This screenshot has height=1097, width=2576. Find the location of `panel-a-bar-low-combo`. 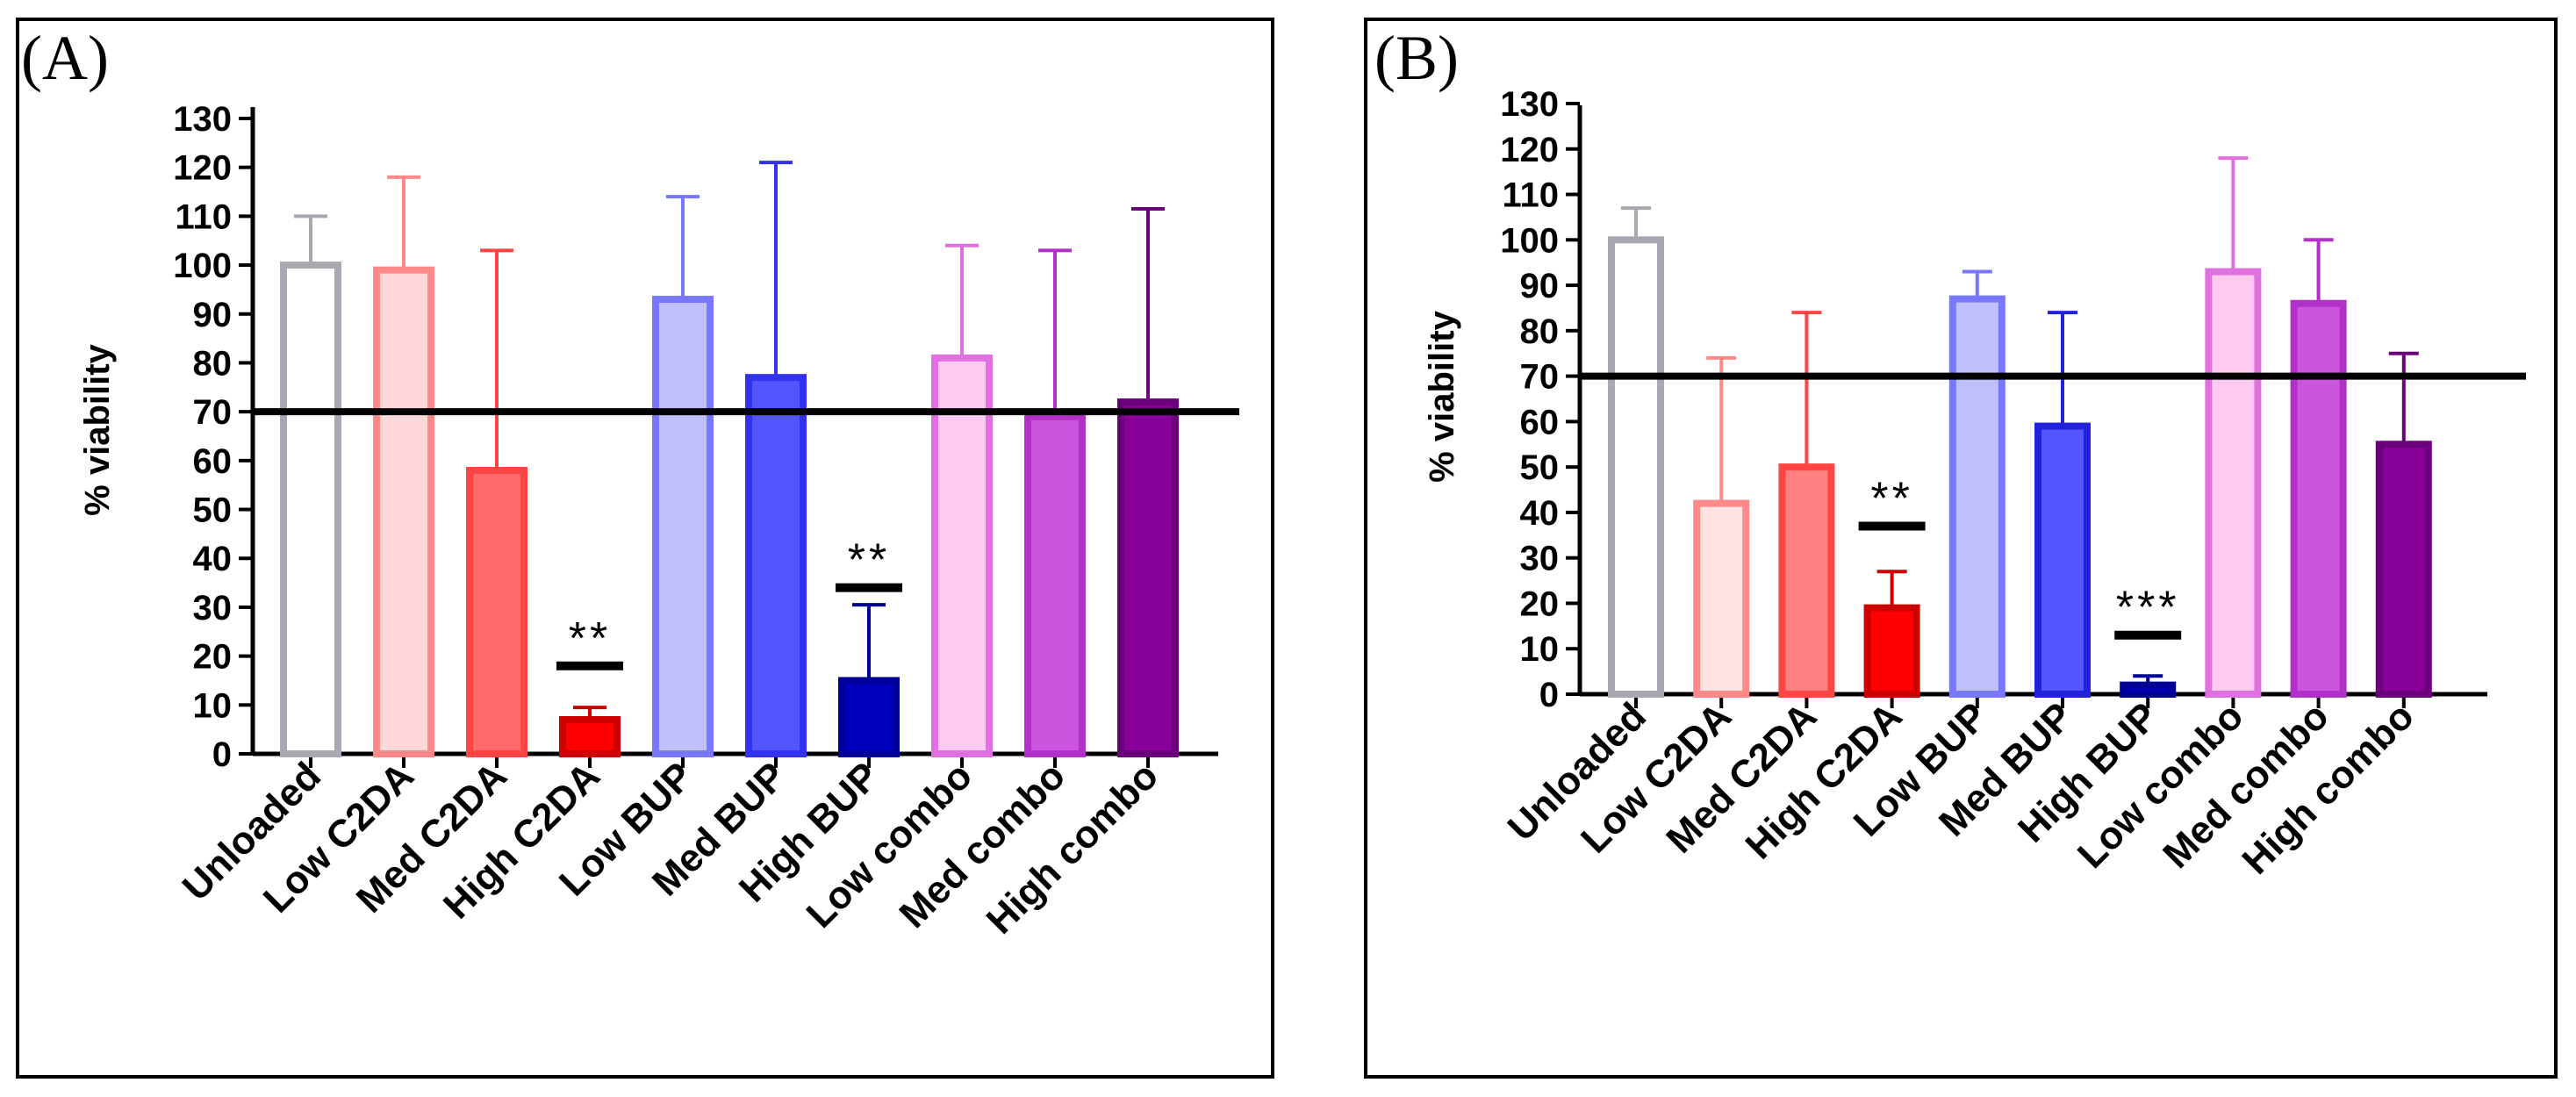

panel-a-bar-low-combo is located at coordinates (962, 555).